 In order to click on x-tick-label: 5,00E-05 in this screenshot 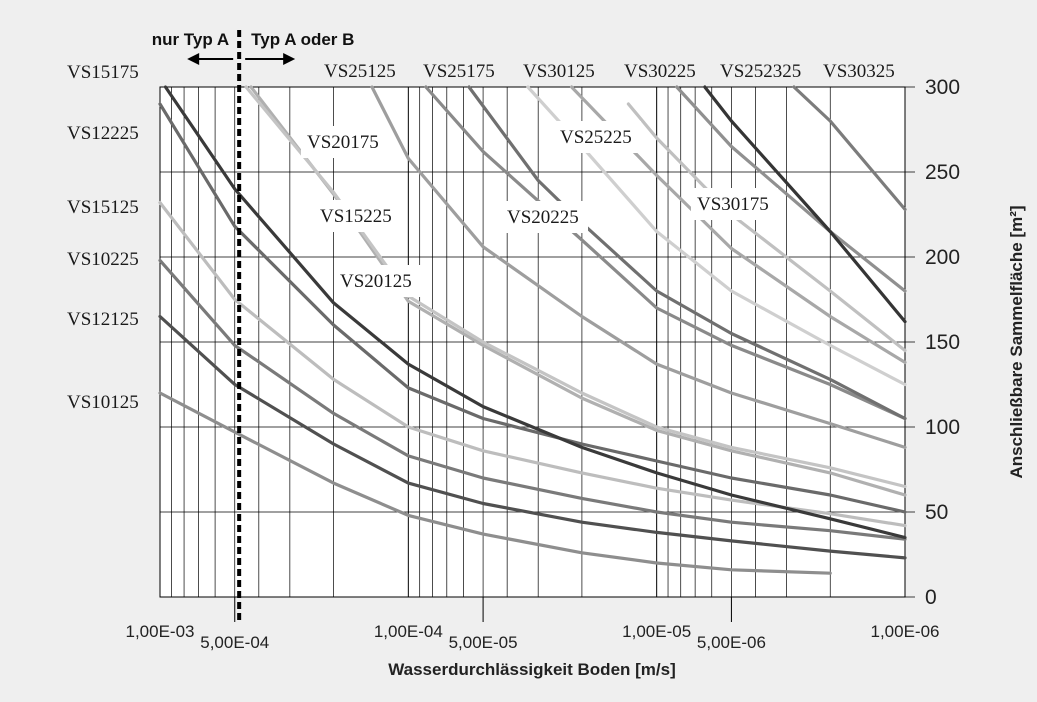, I will do `click(483, 642)`.